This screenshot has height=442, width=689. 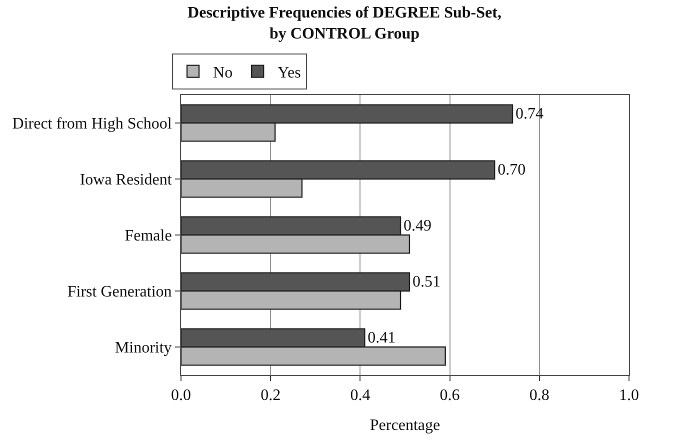 What do you see at coordinates (148, 236) in the screenshot?
I see `y-tick-label: Female` at bounding box center [148, 236].